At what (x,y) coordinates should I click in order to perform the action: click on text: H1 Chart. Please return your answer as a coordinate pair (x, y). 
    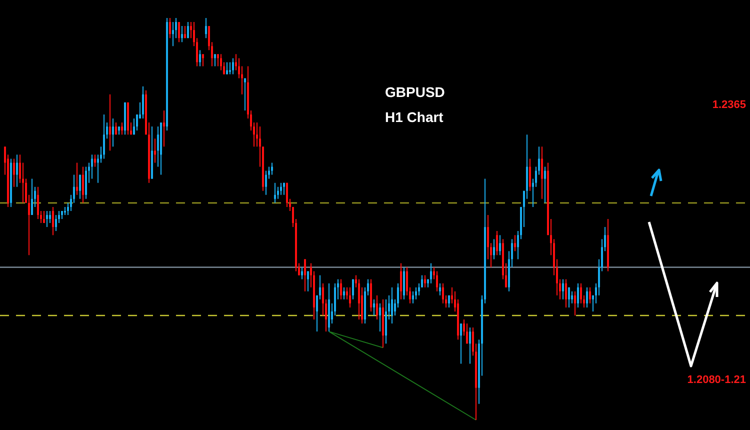
    Looking at the image, I should click on (414, 117).